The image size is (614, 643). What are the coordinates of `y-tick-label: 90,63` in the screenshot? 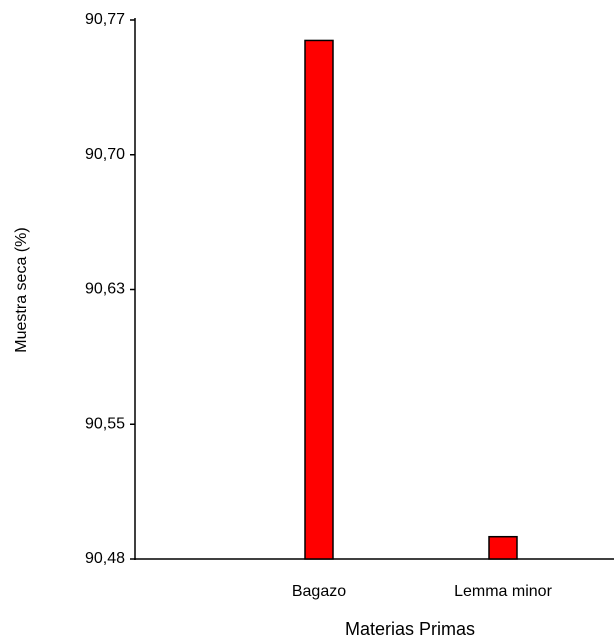 It's located at (105, 289).